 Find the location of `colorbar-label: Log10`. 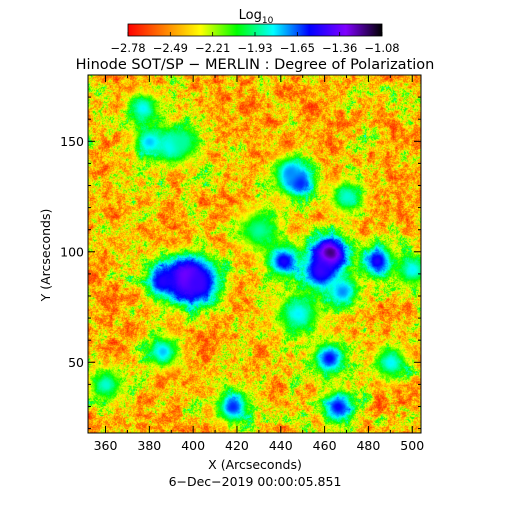

colorbar-label: Log10 is located at coordinates (256, 17).